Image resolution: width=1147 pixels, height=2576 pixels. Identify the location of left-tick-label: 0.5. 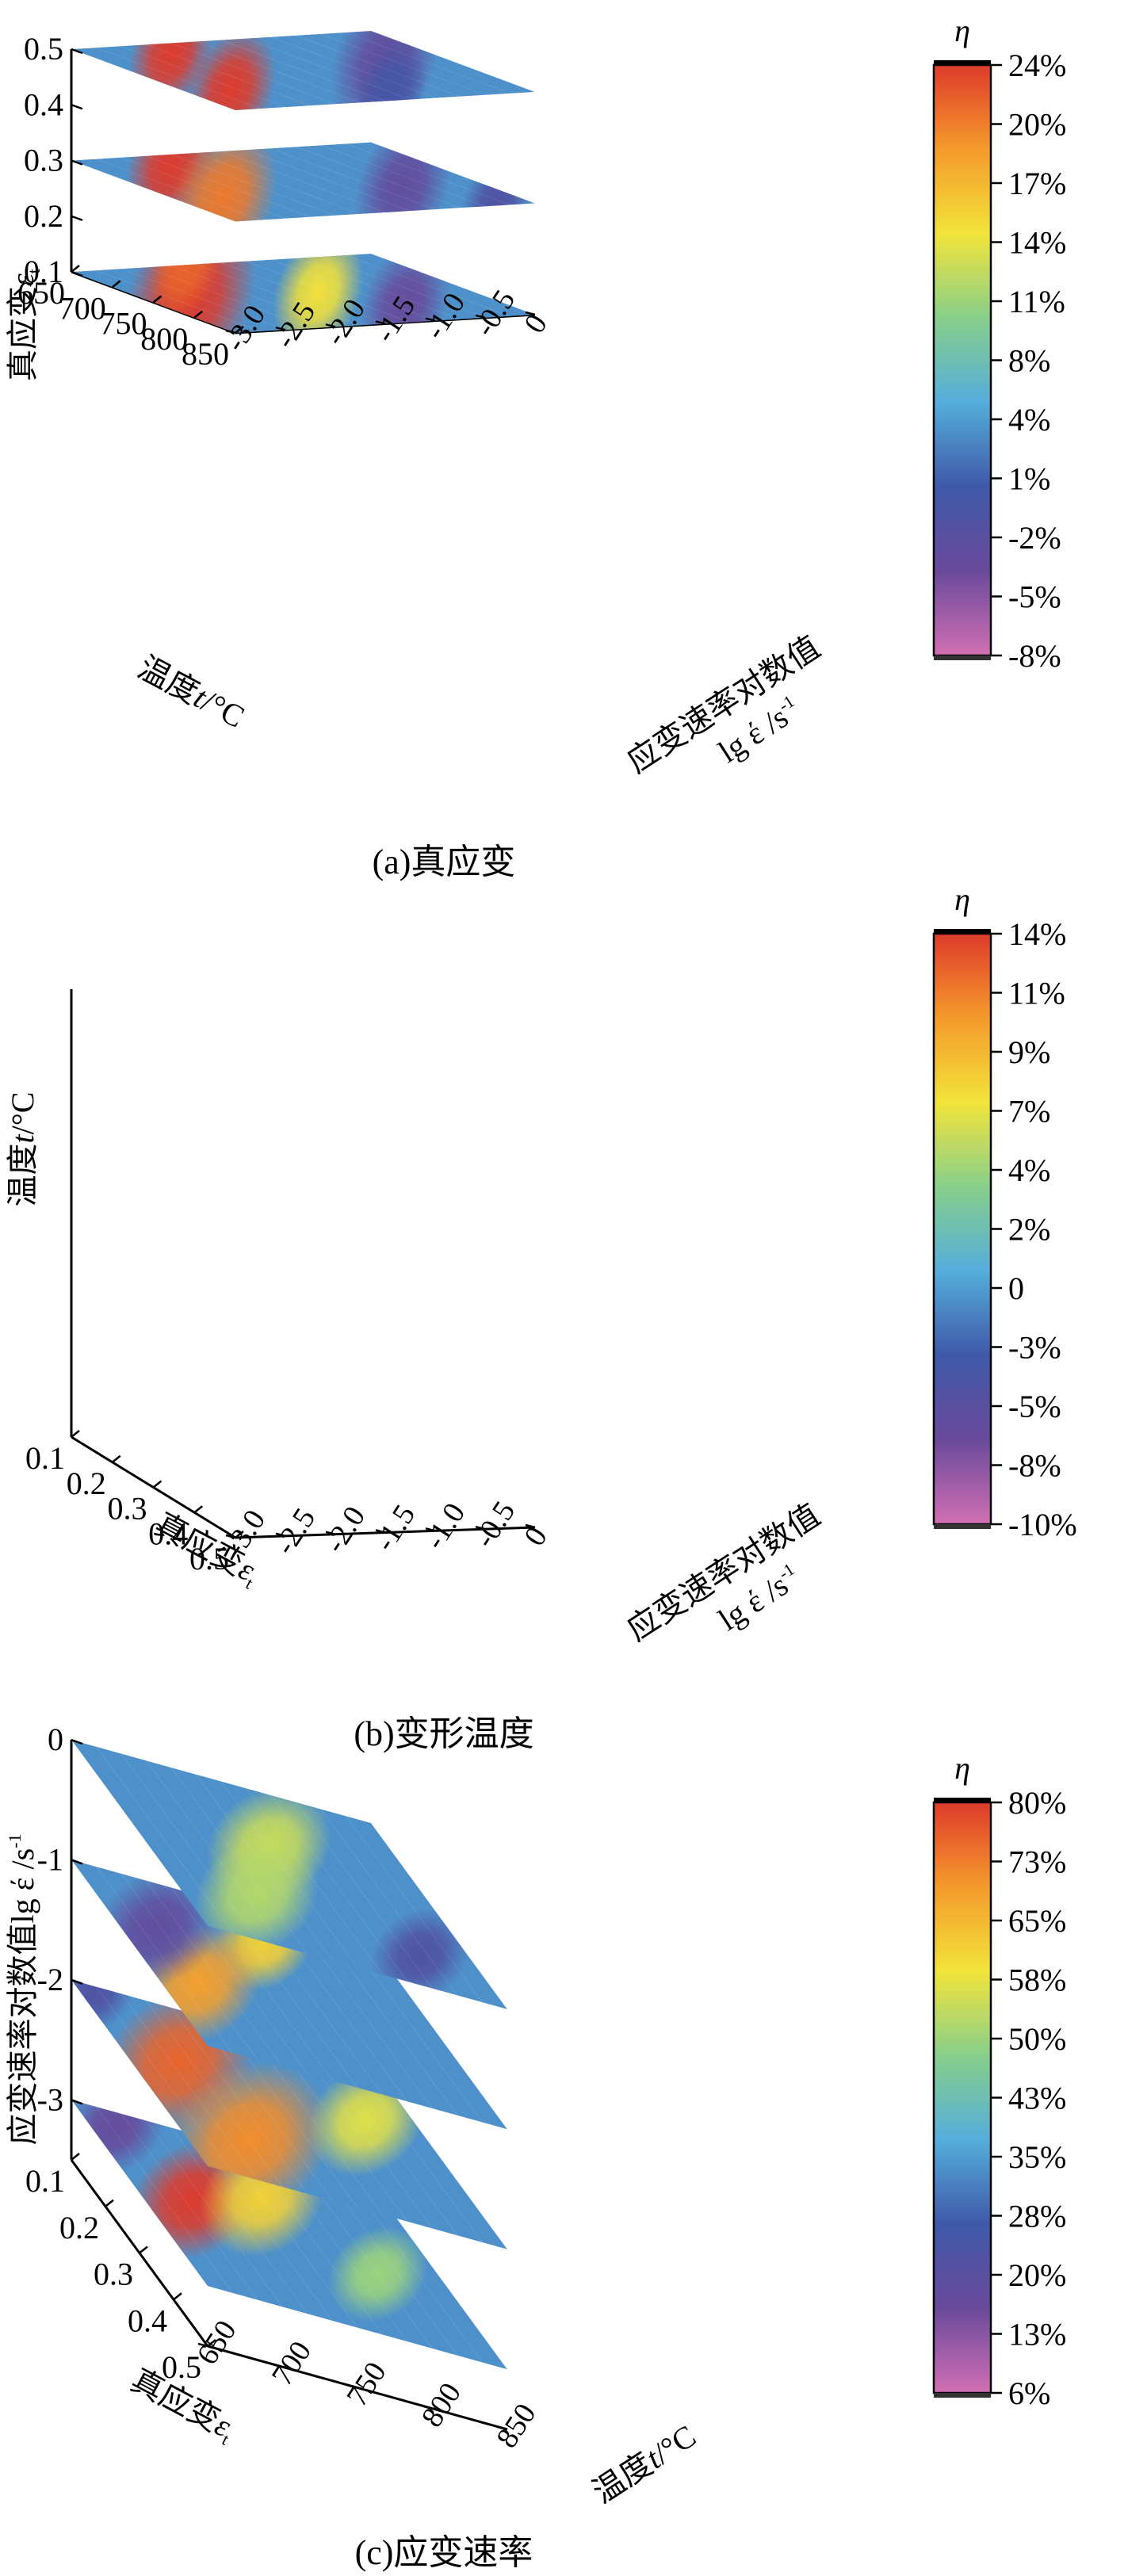
(181, 2367).